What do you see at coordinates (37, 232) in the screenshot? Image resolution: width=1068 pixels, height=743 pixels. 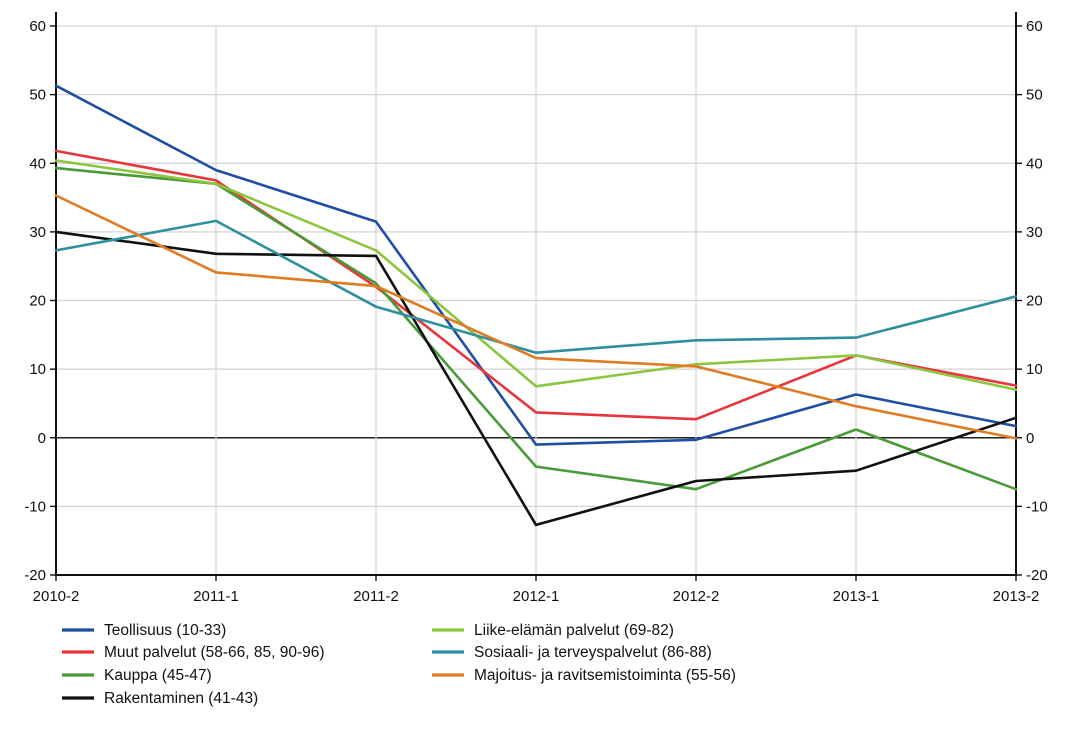 I see `y-tick-label-left: 30` at bounding box center [37, 232].